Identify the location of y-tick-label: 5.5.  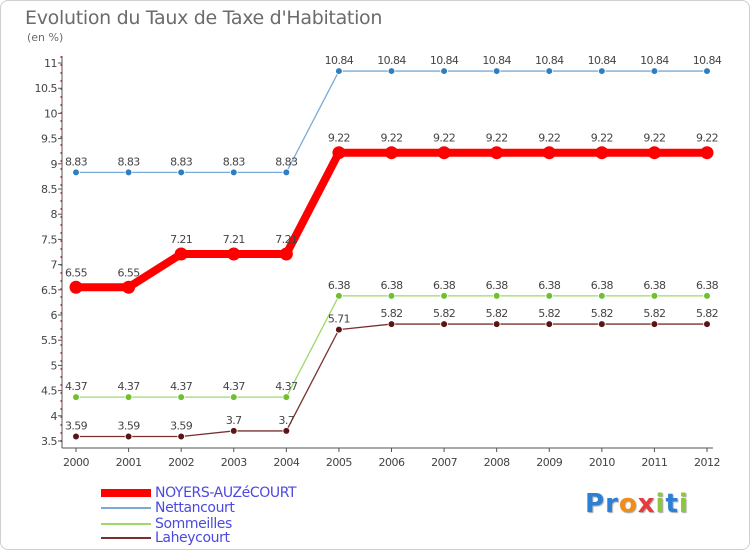
(49, 340).